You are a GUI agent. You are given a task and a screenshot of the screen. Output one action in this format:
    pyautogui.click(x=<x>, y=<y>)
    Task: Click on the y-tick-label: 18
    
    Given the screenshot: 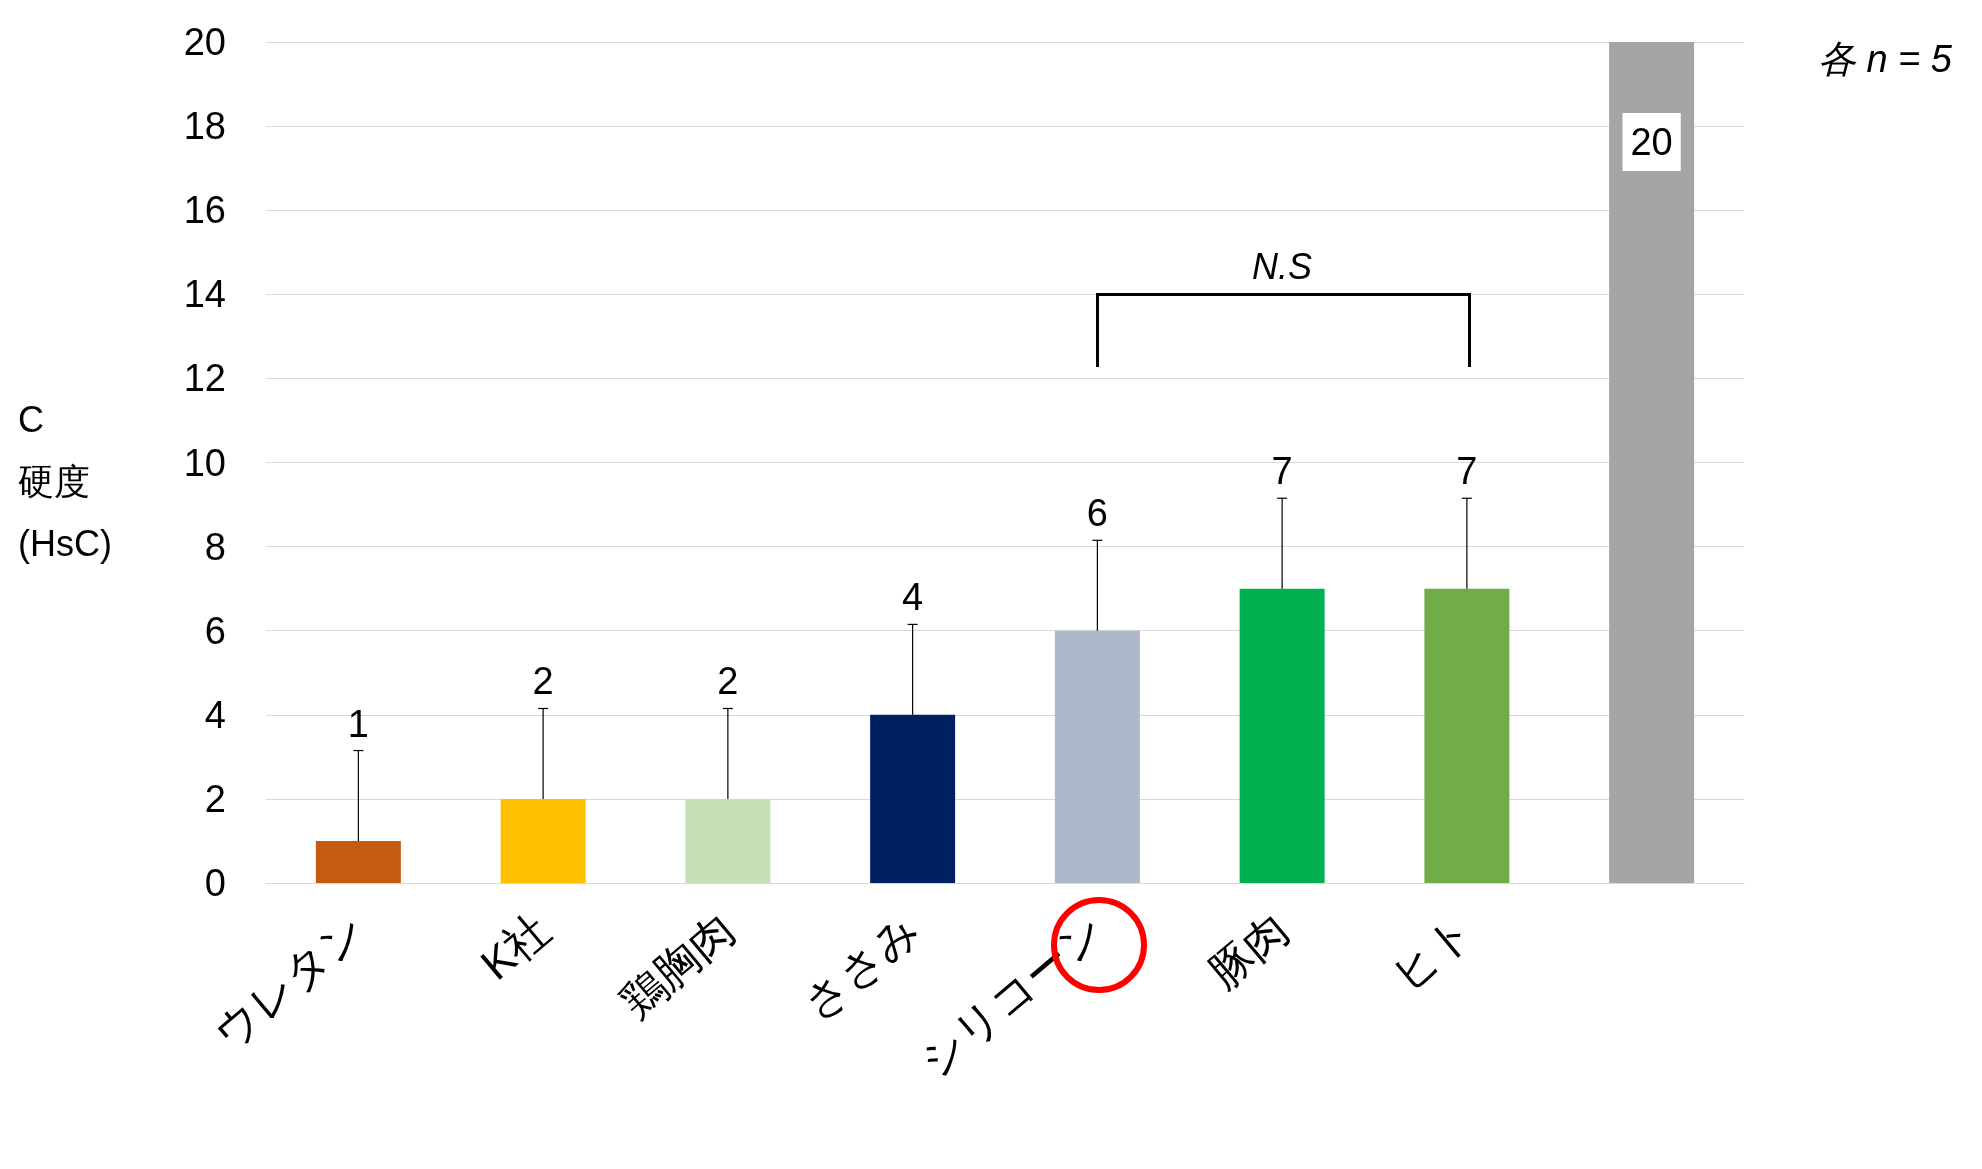 What is the action you would take?
    pyautogui.click(x=204, y=126)
    